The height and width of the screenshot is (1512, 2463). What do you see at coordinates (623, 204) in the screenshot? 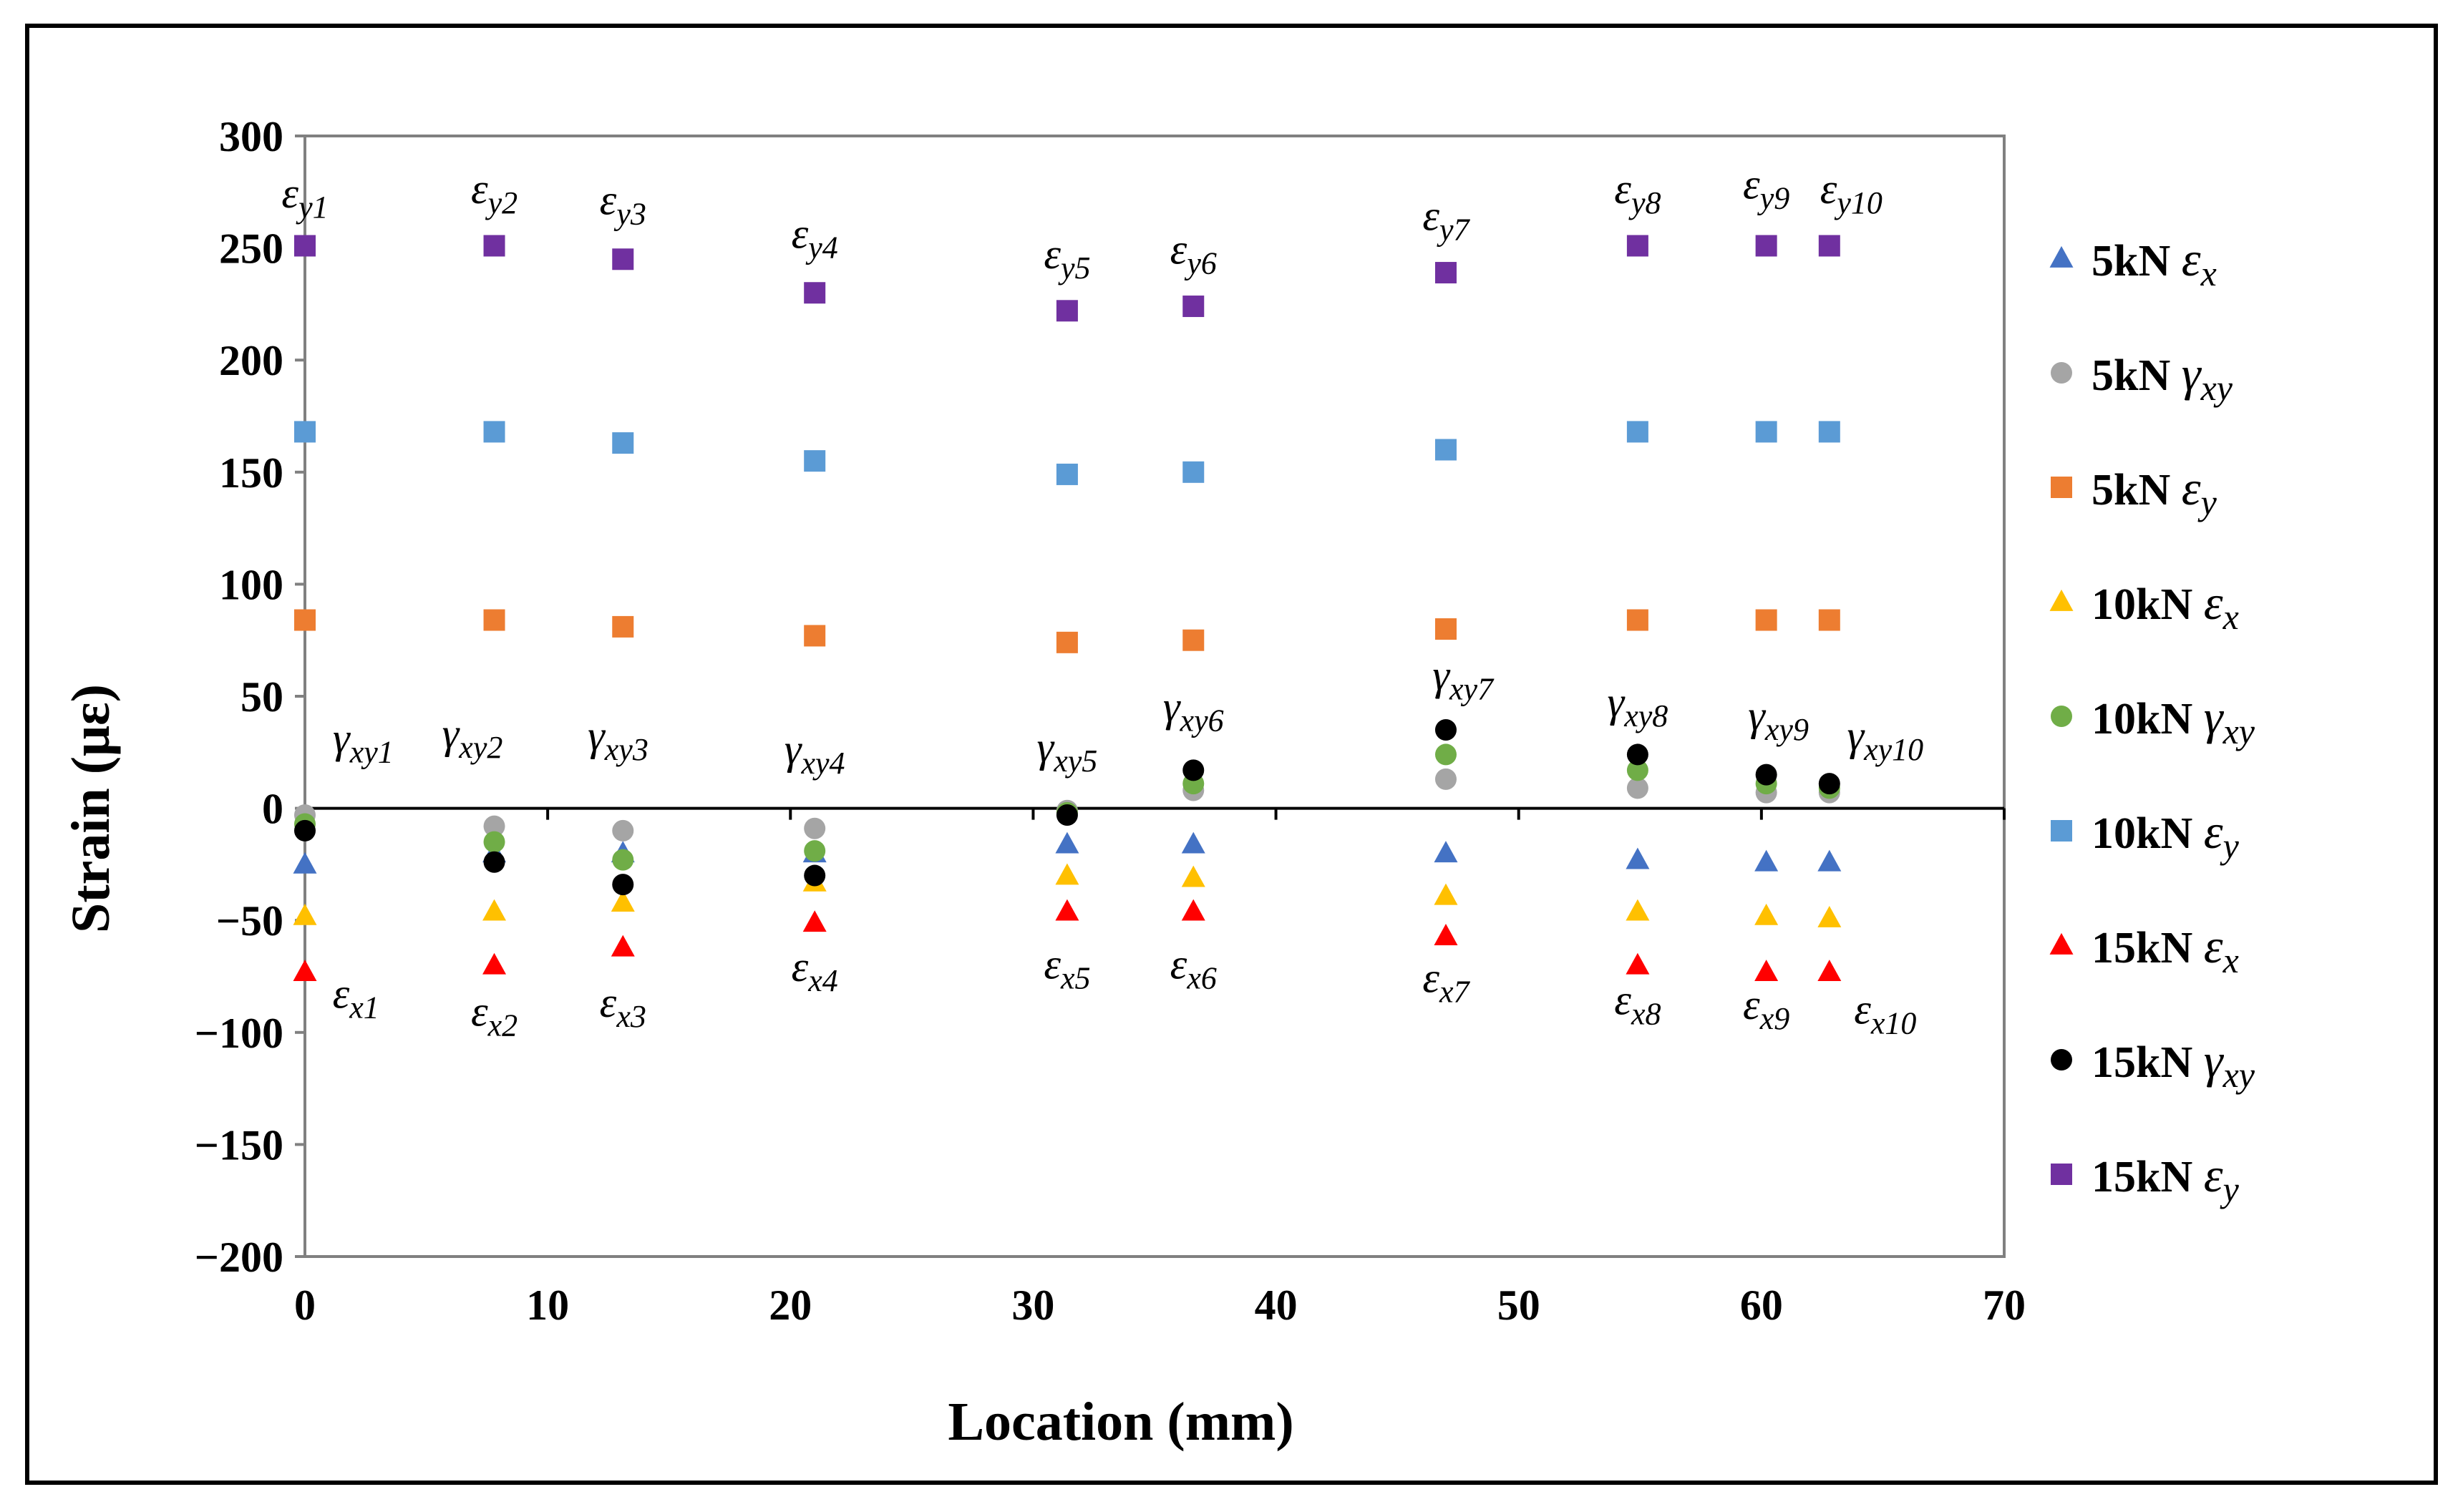
I see `point-annotation: εy3` at bounding box center [623, 204].